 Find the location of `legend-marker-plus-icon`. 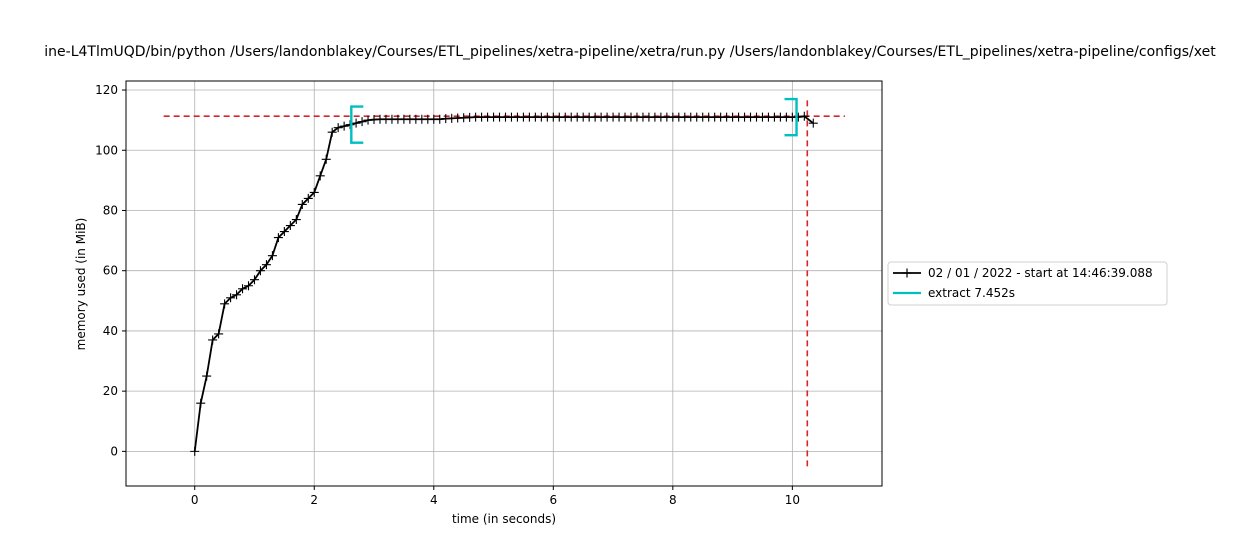

legend-marker-plus-icon is located at coordinates (907, 273).